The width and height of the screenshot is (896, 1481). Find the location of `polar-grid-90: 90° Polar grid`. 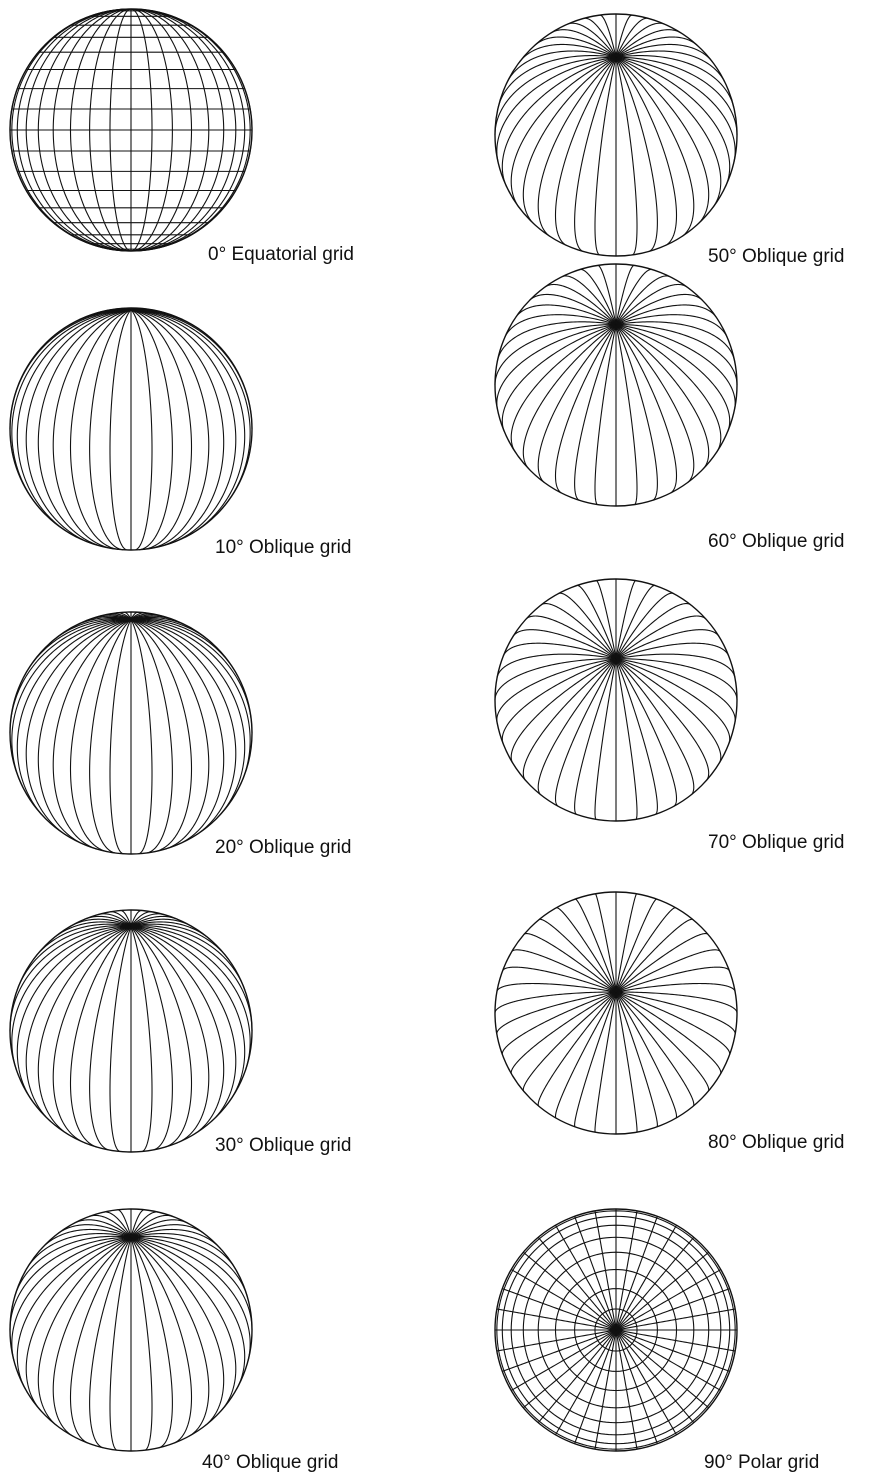

polar-grid-90: 90° Polar grid is located at coordinates (656, 1340).